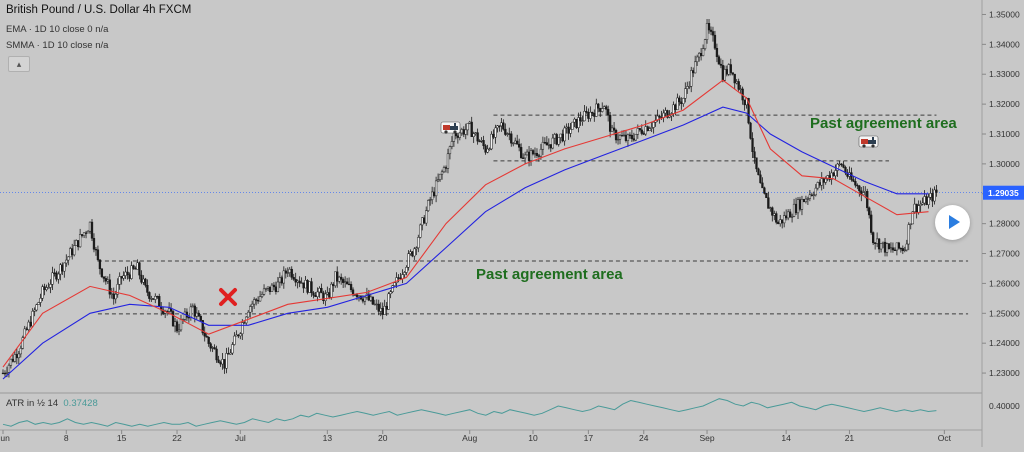 The width and height of the screenshot is (1024, 452). Describe the element at coordinates (469, 412) in the screenshot. I see `atr-line` at that location.